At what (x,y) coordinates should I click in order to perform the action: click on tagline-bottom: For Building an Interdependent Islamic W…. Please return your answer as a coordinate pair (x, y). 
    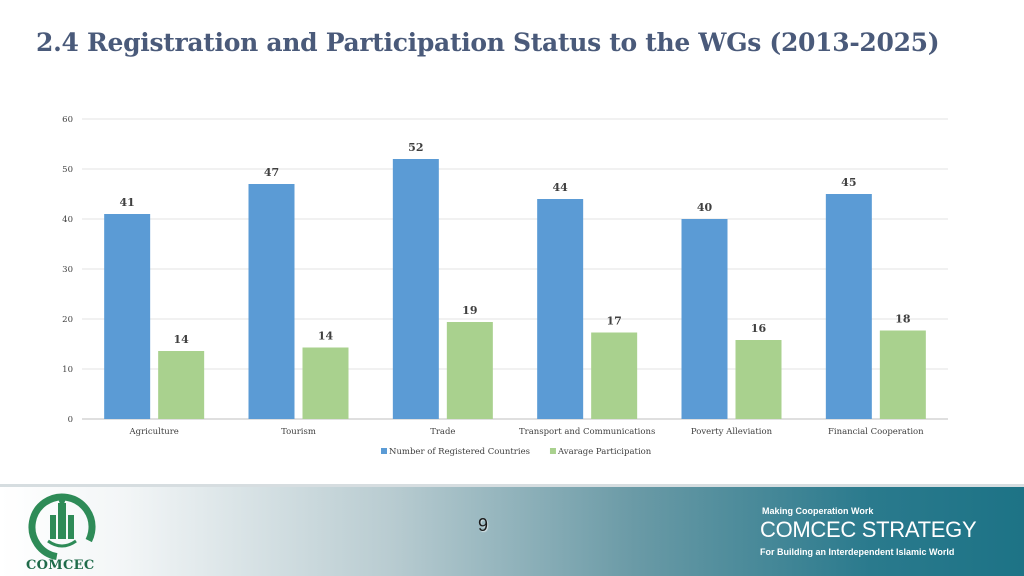
    Looking at the image, I should click on (857, 552).